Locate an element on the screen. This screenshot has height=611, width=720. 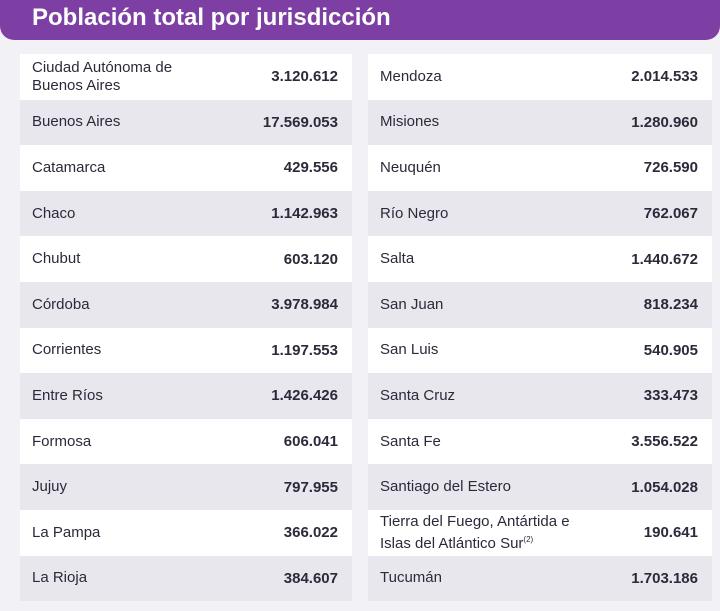
table-row: Córdoba 3.978.984 is located at coordinates (186, 304).